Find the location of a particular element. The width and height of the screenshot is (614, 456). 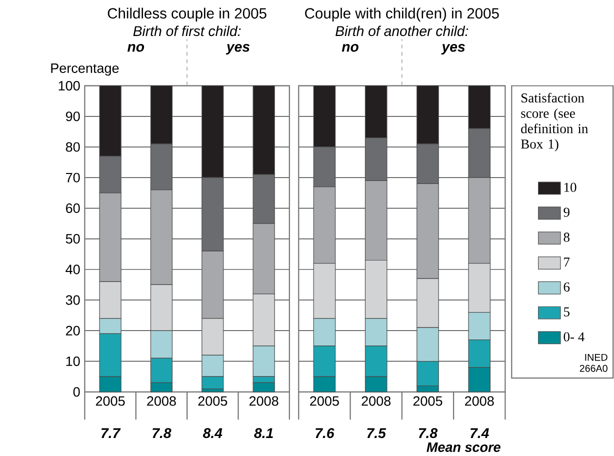

y-tick-label: 50 is located at coordinates (73, 239).